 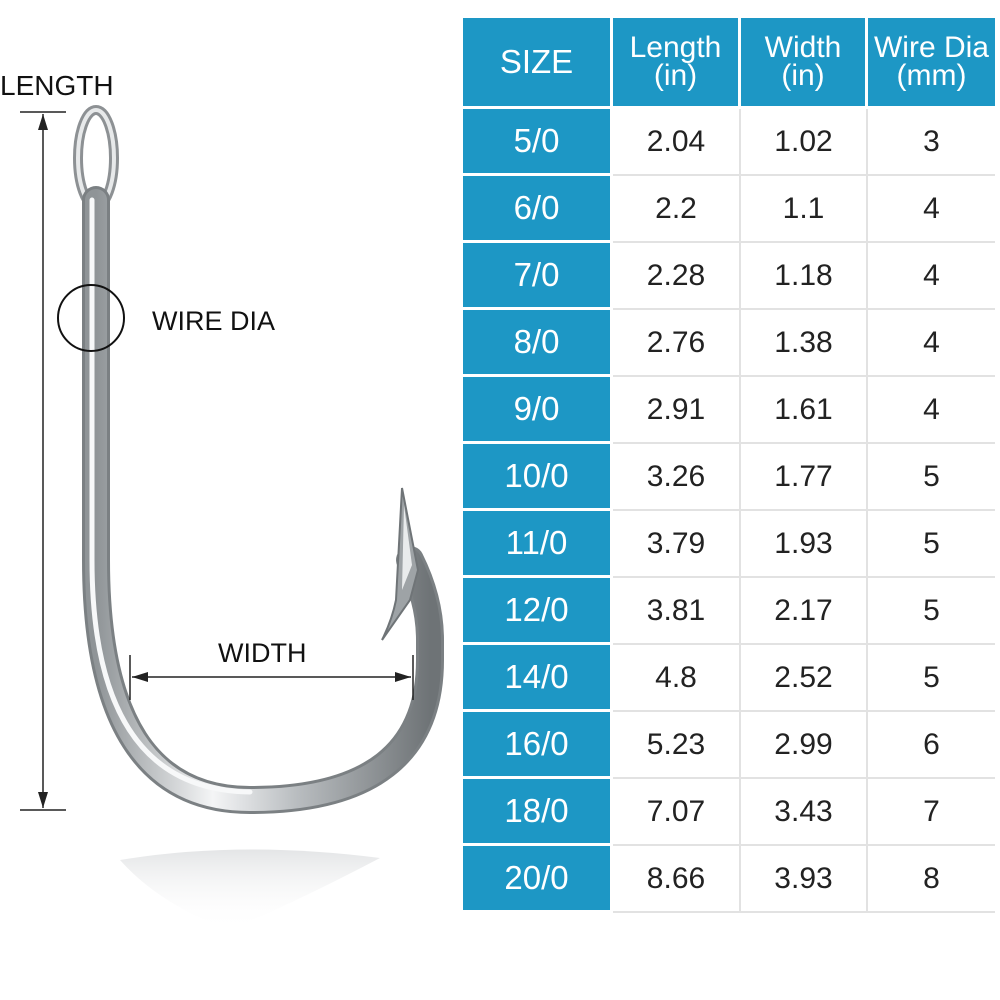 I want to click on size-cell: 6/0, so click(x=538, y=209).